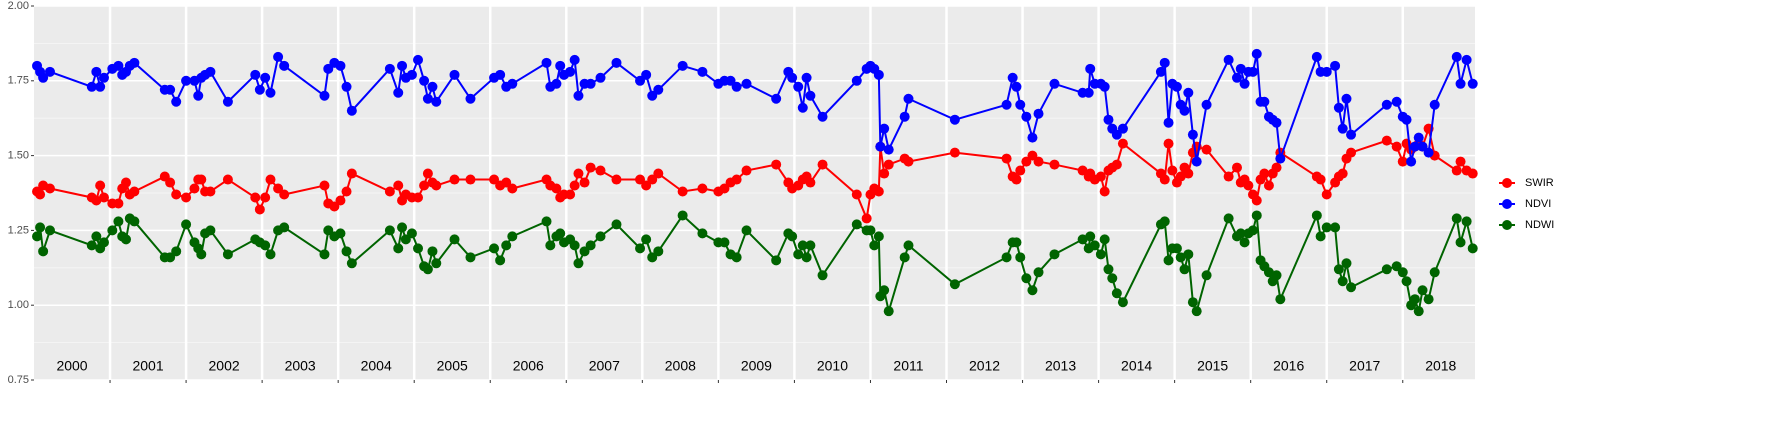 This screenshot has height=442, width=1773. I want to click on year-label: 2012, so click(984, 366).